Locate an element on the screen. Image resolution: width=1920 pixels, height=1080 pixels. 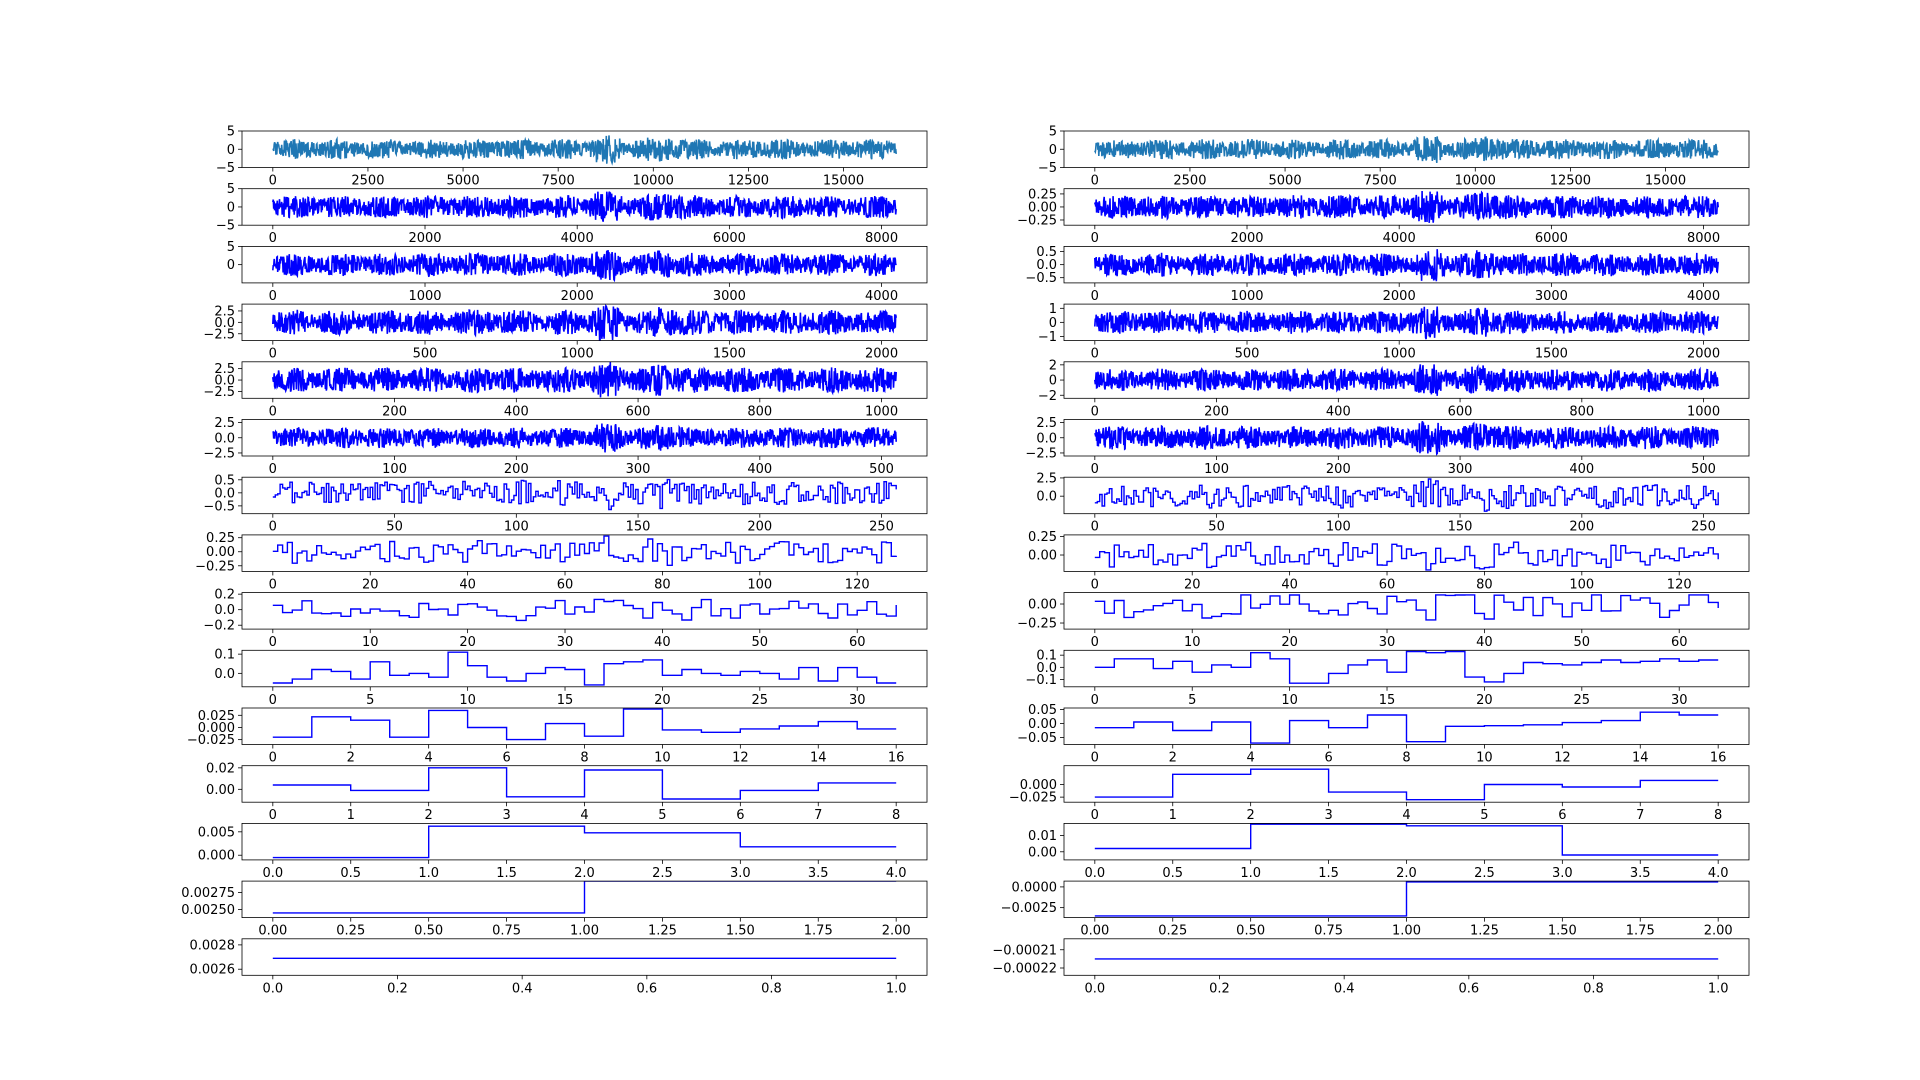
subplot-right-8: 0 10 20 30 40 50 60 0.00 −0.25 is located at coordinates (1383, 621).